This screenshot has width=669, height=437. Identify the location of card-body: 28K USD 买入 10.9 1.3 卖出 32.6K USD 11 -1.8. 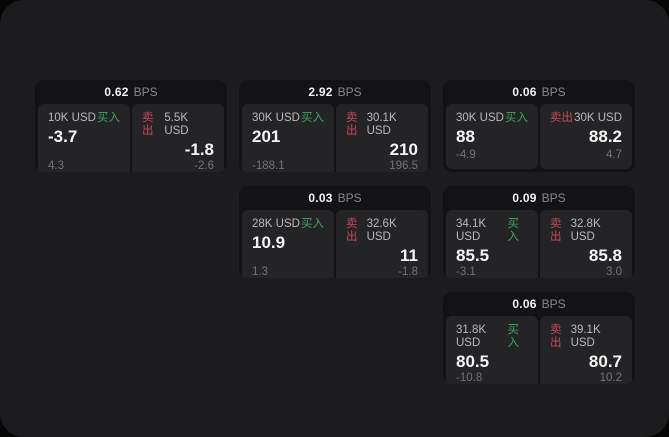
(335, 244).